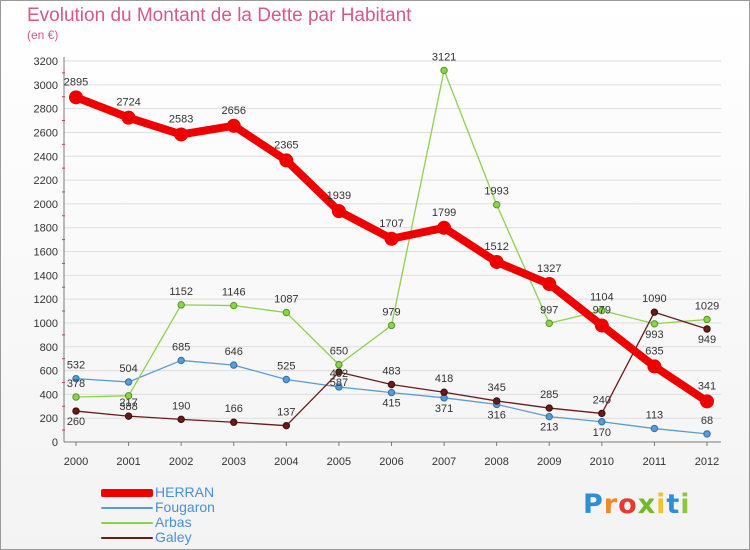 The width and height of the screenshot is (750, 550). What do you see at coordinates (234, 293) in the screenshot?
I see `data-label-arbas: 1146` at bounding box center [234, 293].